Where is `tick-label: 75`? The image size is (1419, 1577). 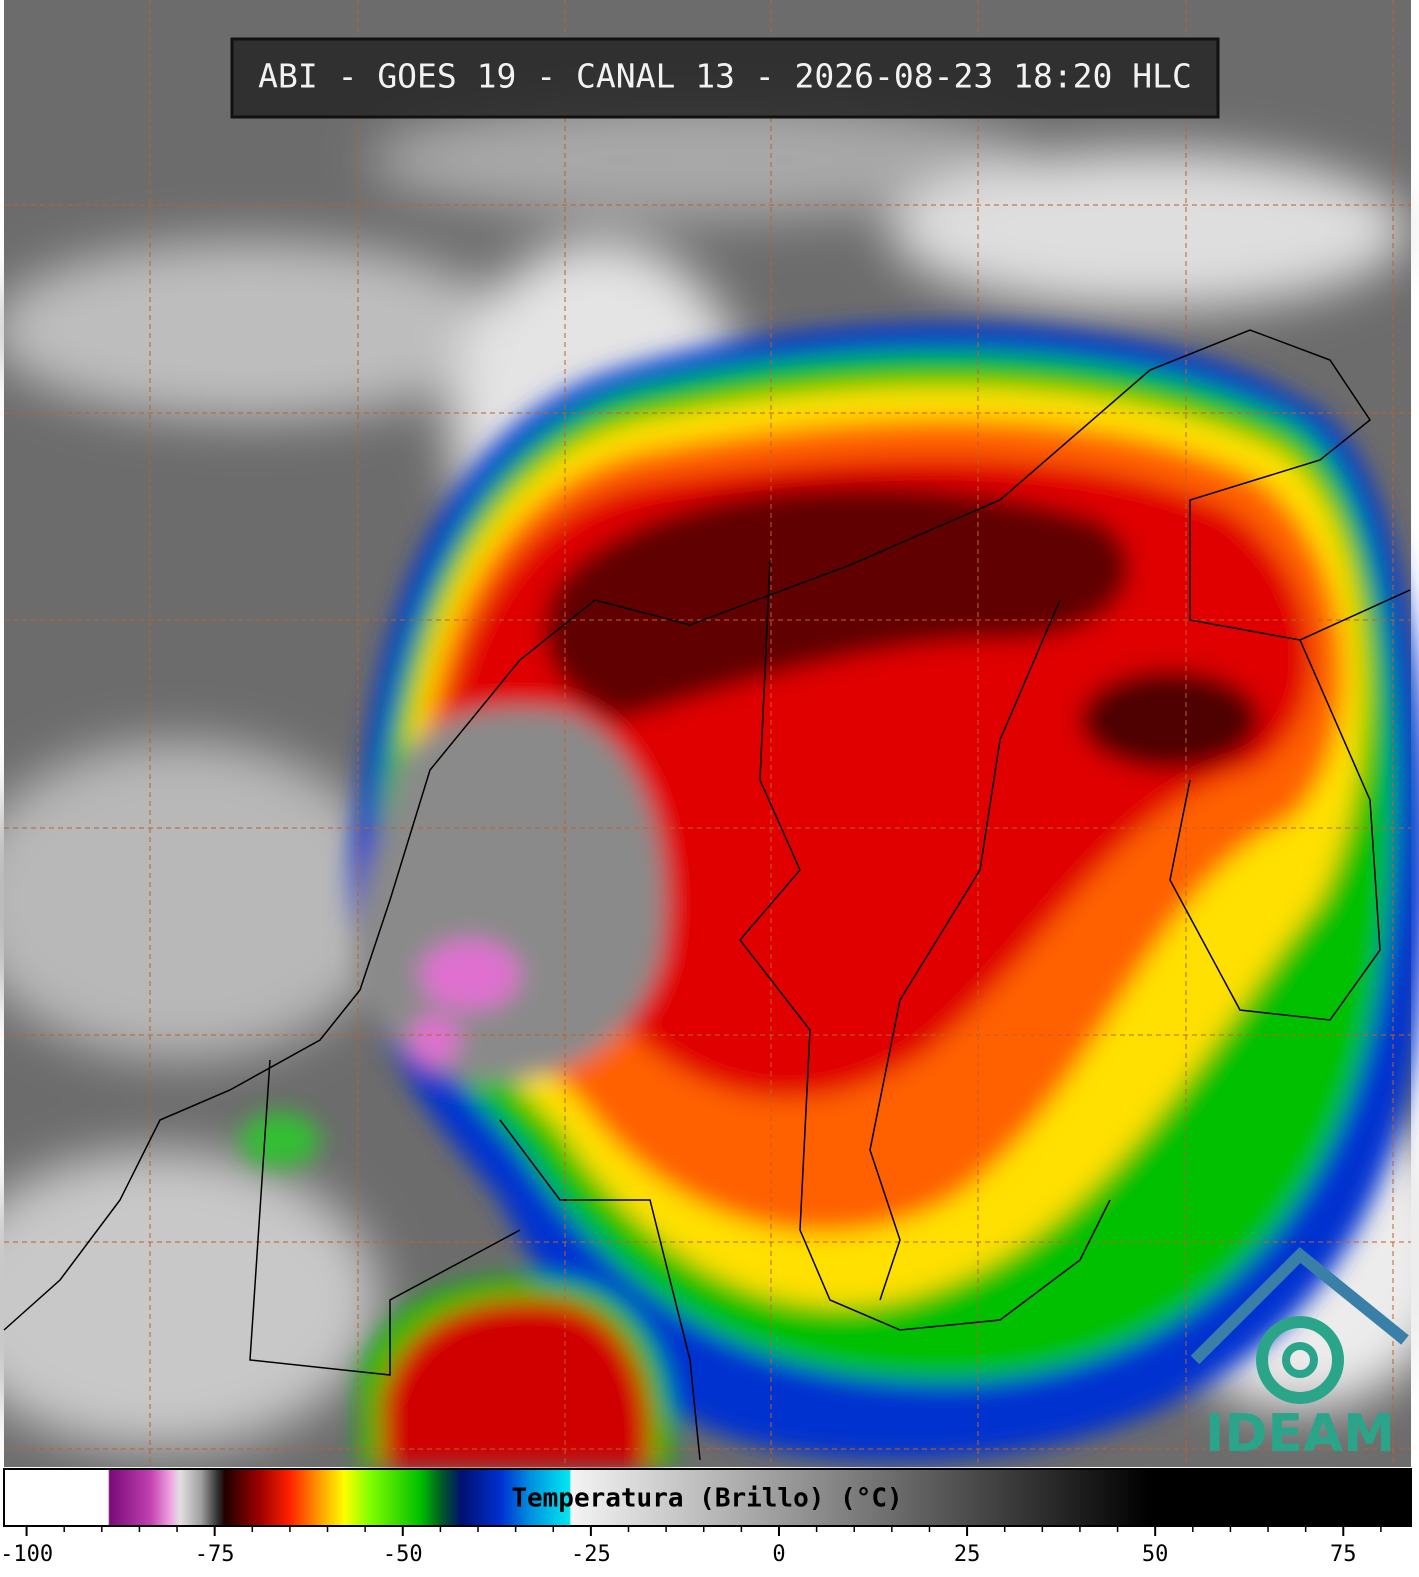 tick-label: 75 is located at coordinates (1343, 1554).